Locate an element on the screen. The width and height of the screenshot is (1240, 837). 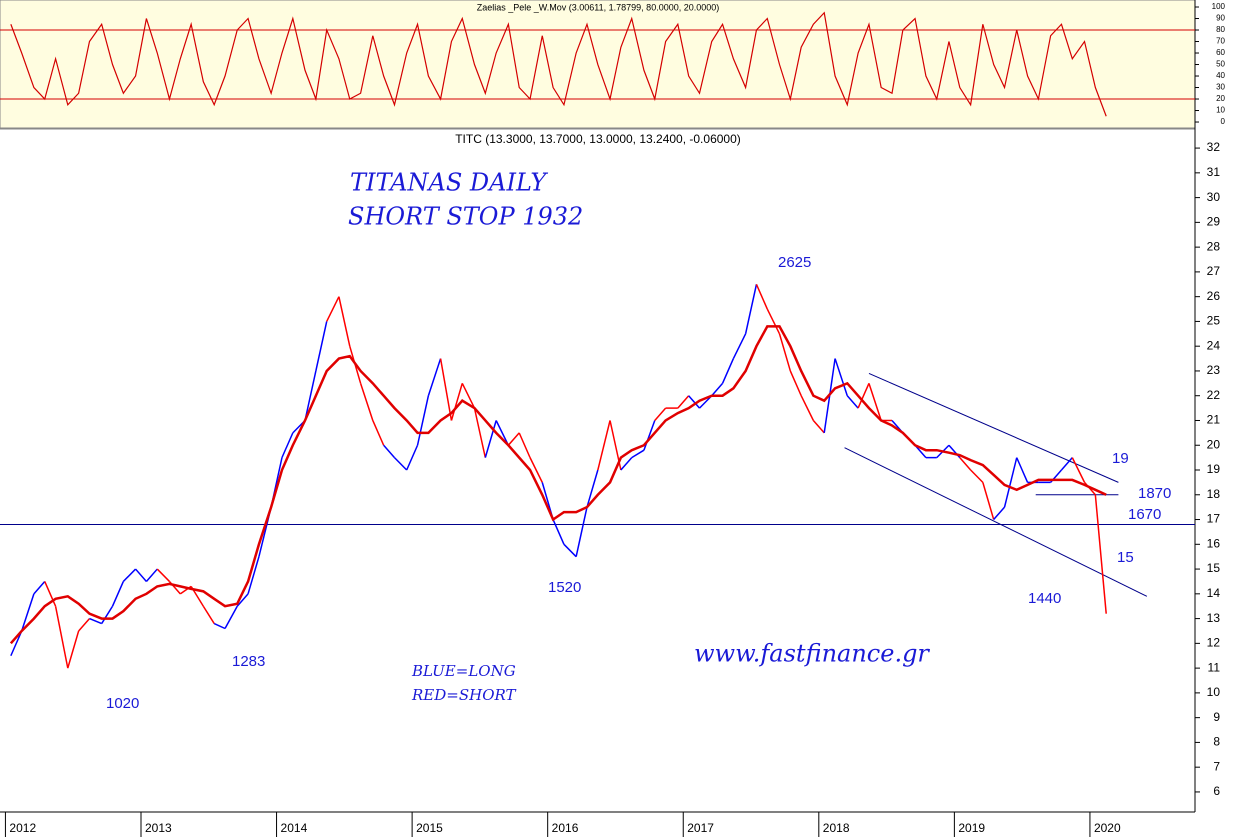
x-tick-label: 2013 is located at coordinates (158, 828).